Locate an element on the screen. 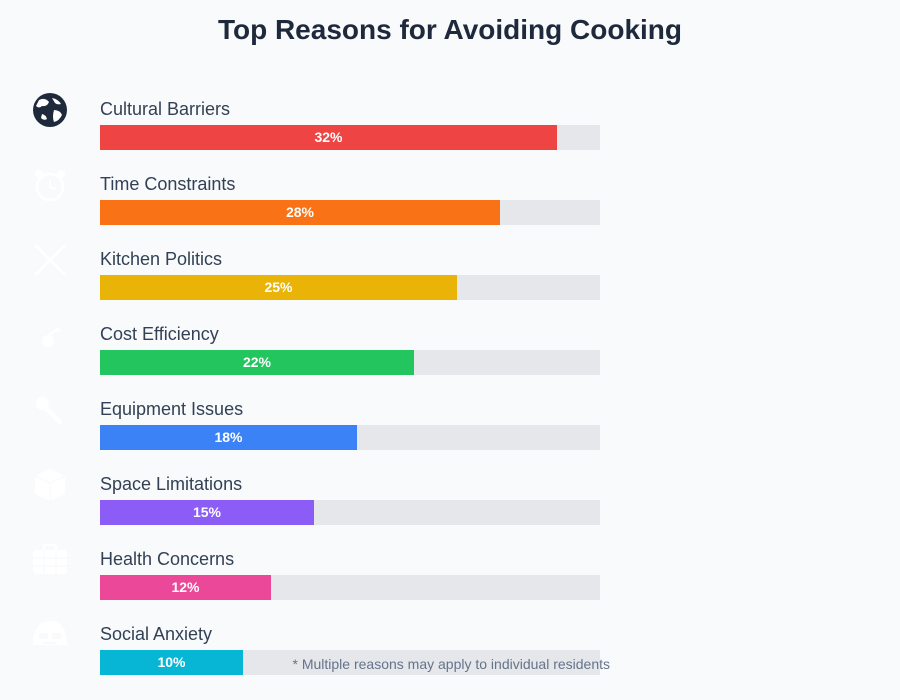 The image size is (900, 700). category-label: Time Constraints is located at coordinates (168, 184).